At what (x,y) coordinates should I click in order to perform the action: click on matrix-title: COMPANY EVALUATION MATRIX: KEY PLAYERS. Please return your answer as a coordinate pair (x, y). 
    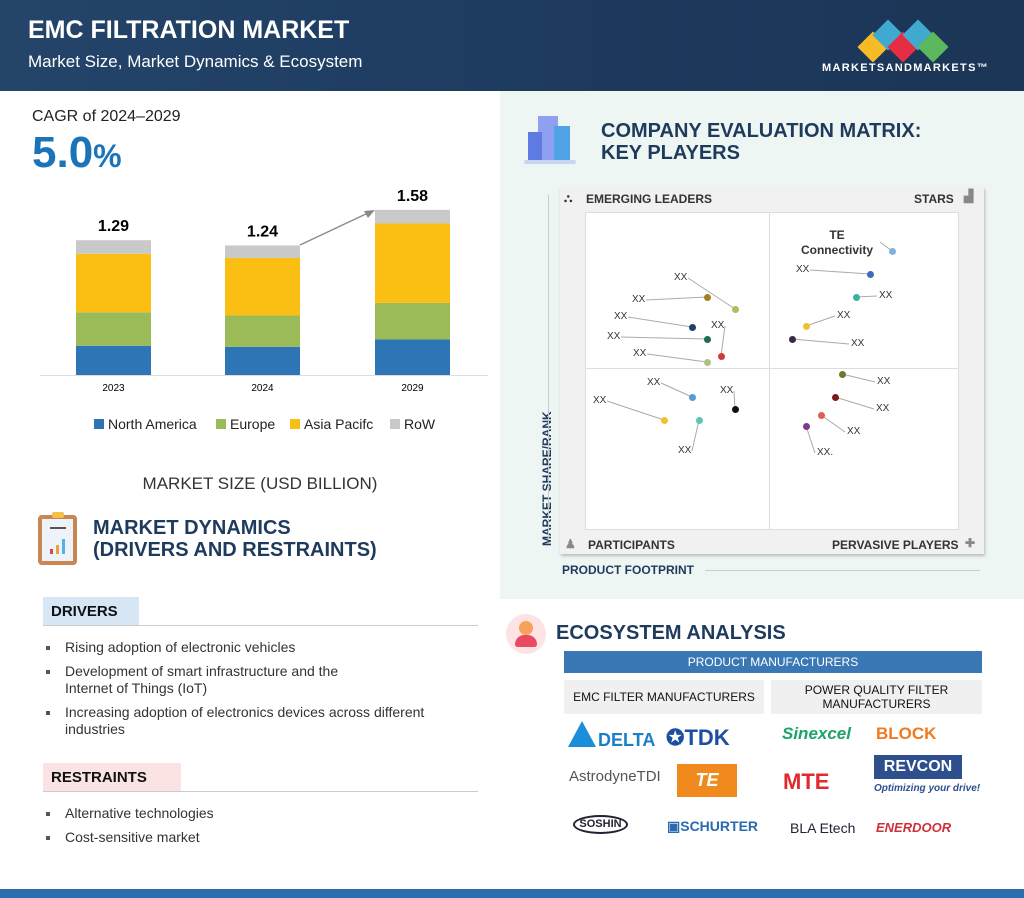
    Looking at the image, I should click on (761, 142).